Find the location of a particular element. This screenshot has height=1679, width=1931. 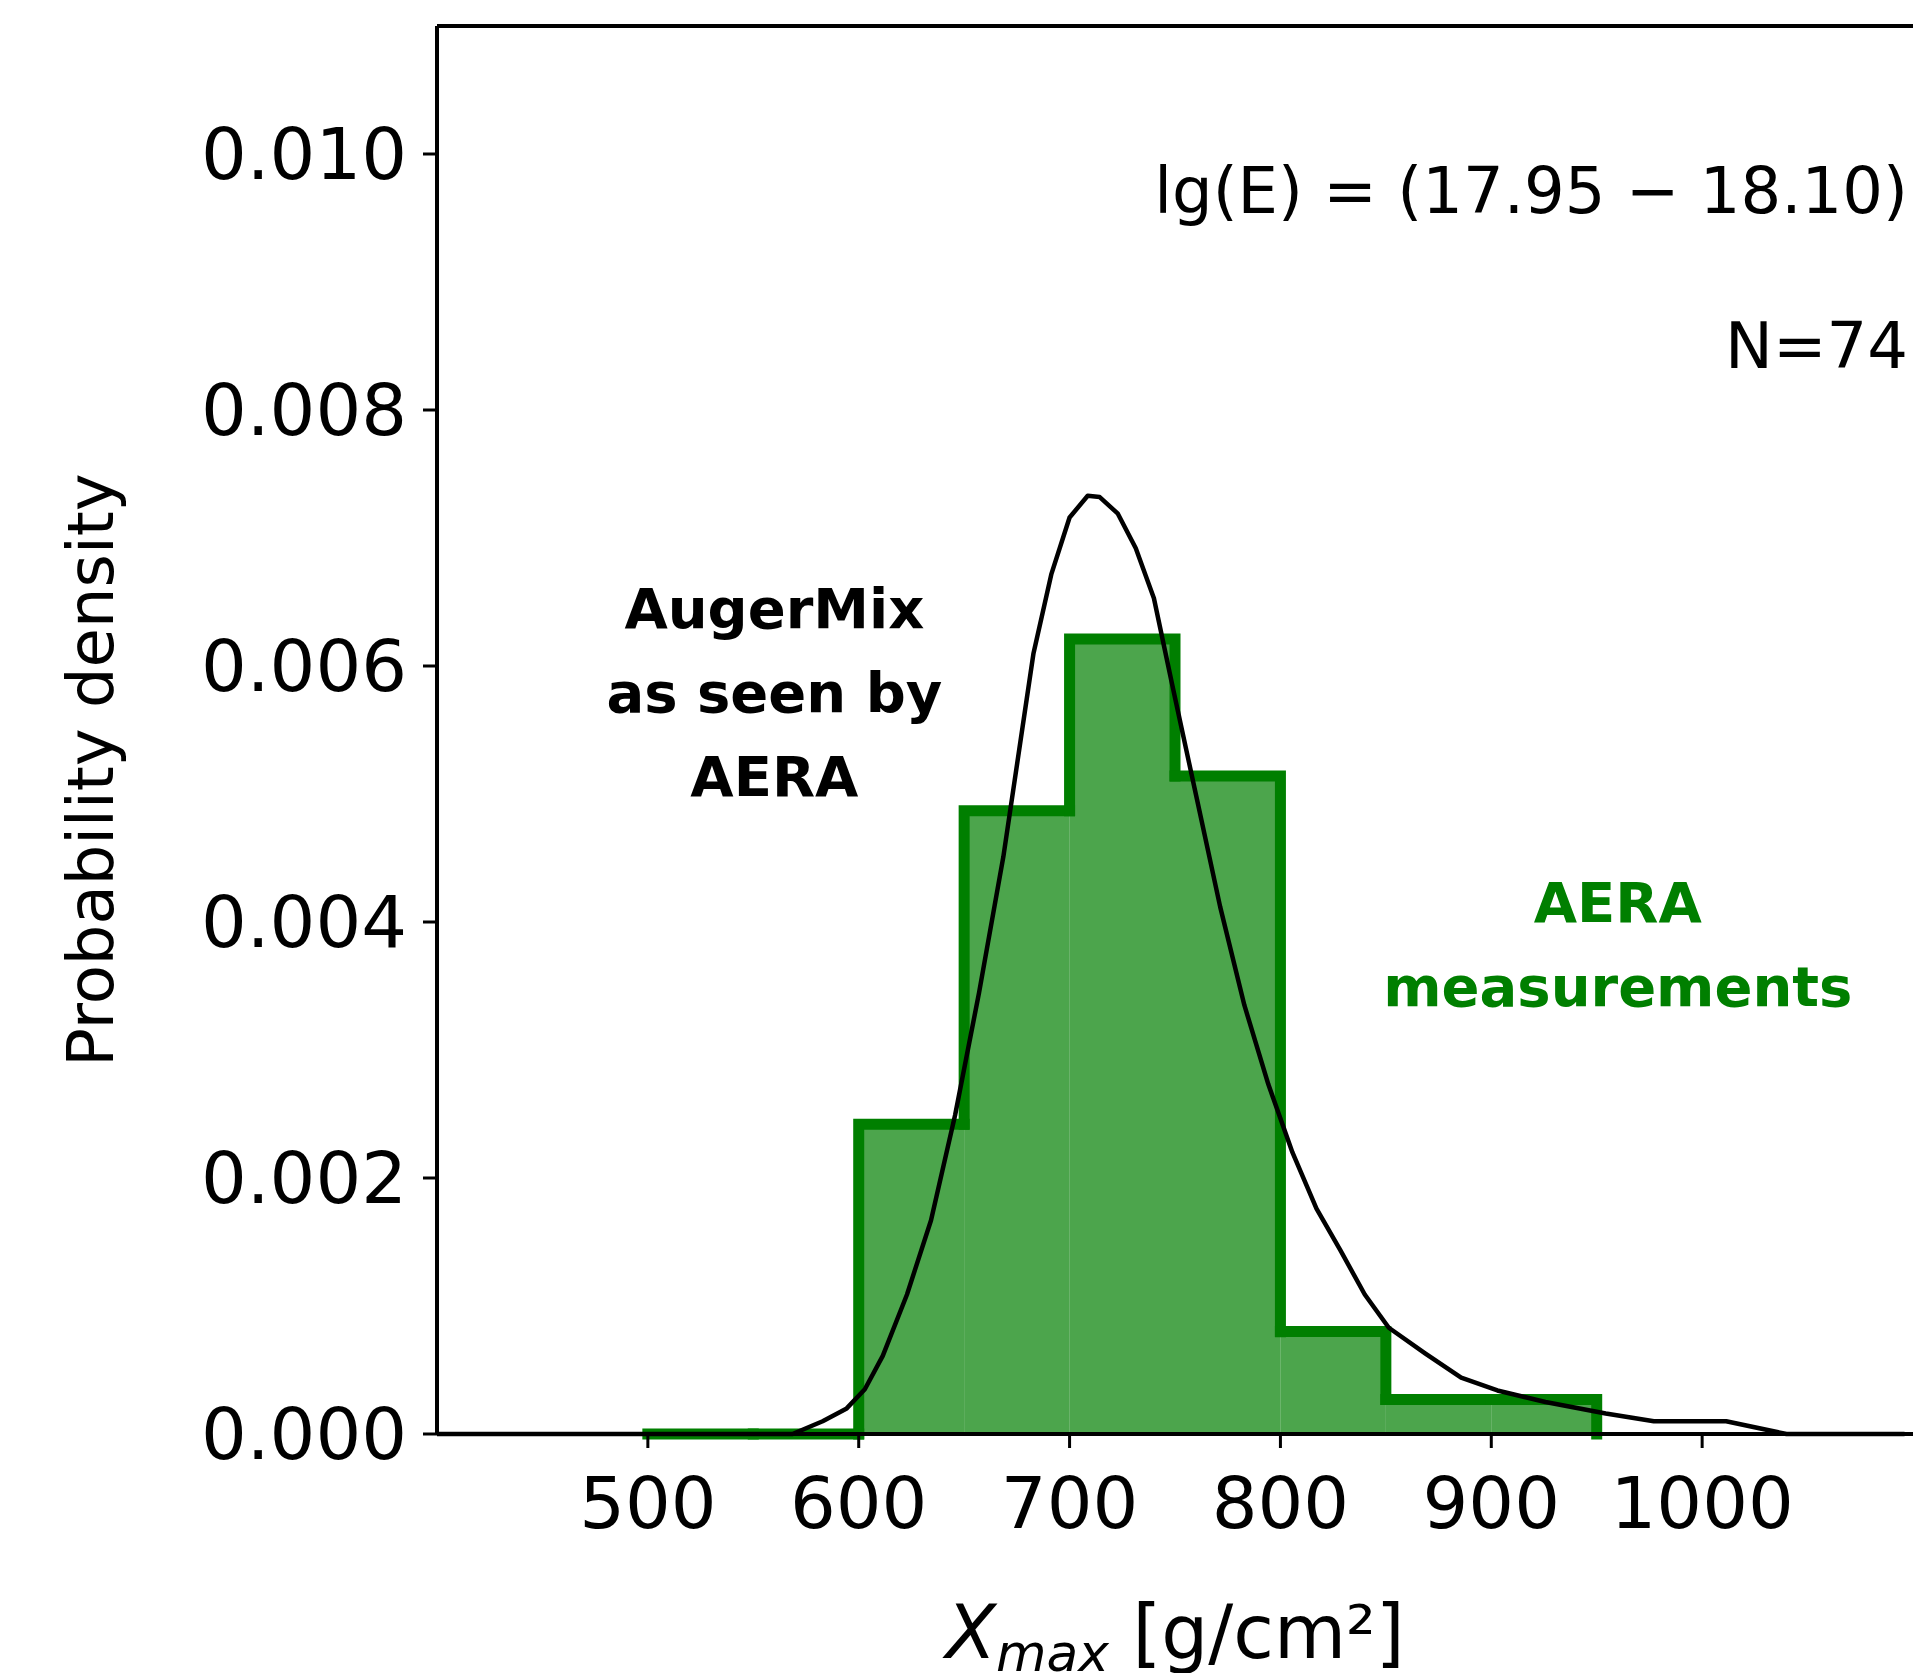

y-tick-label: 0.006 is located at coordinates (303, 666).